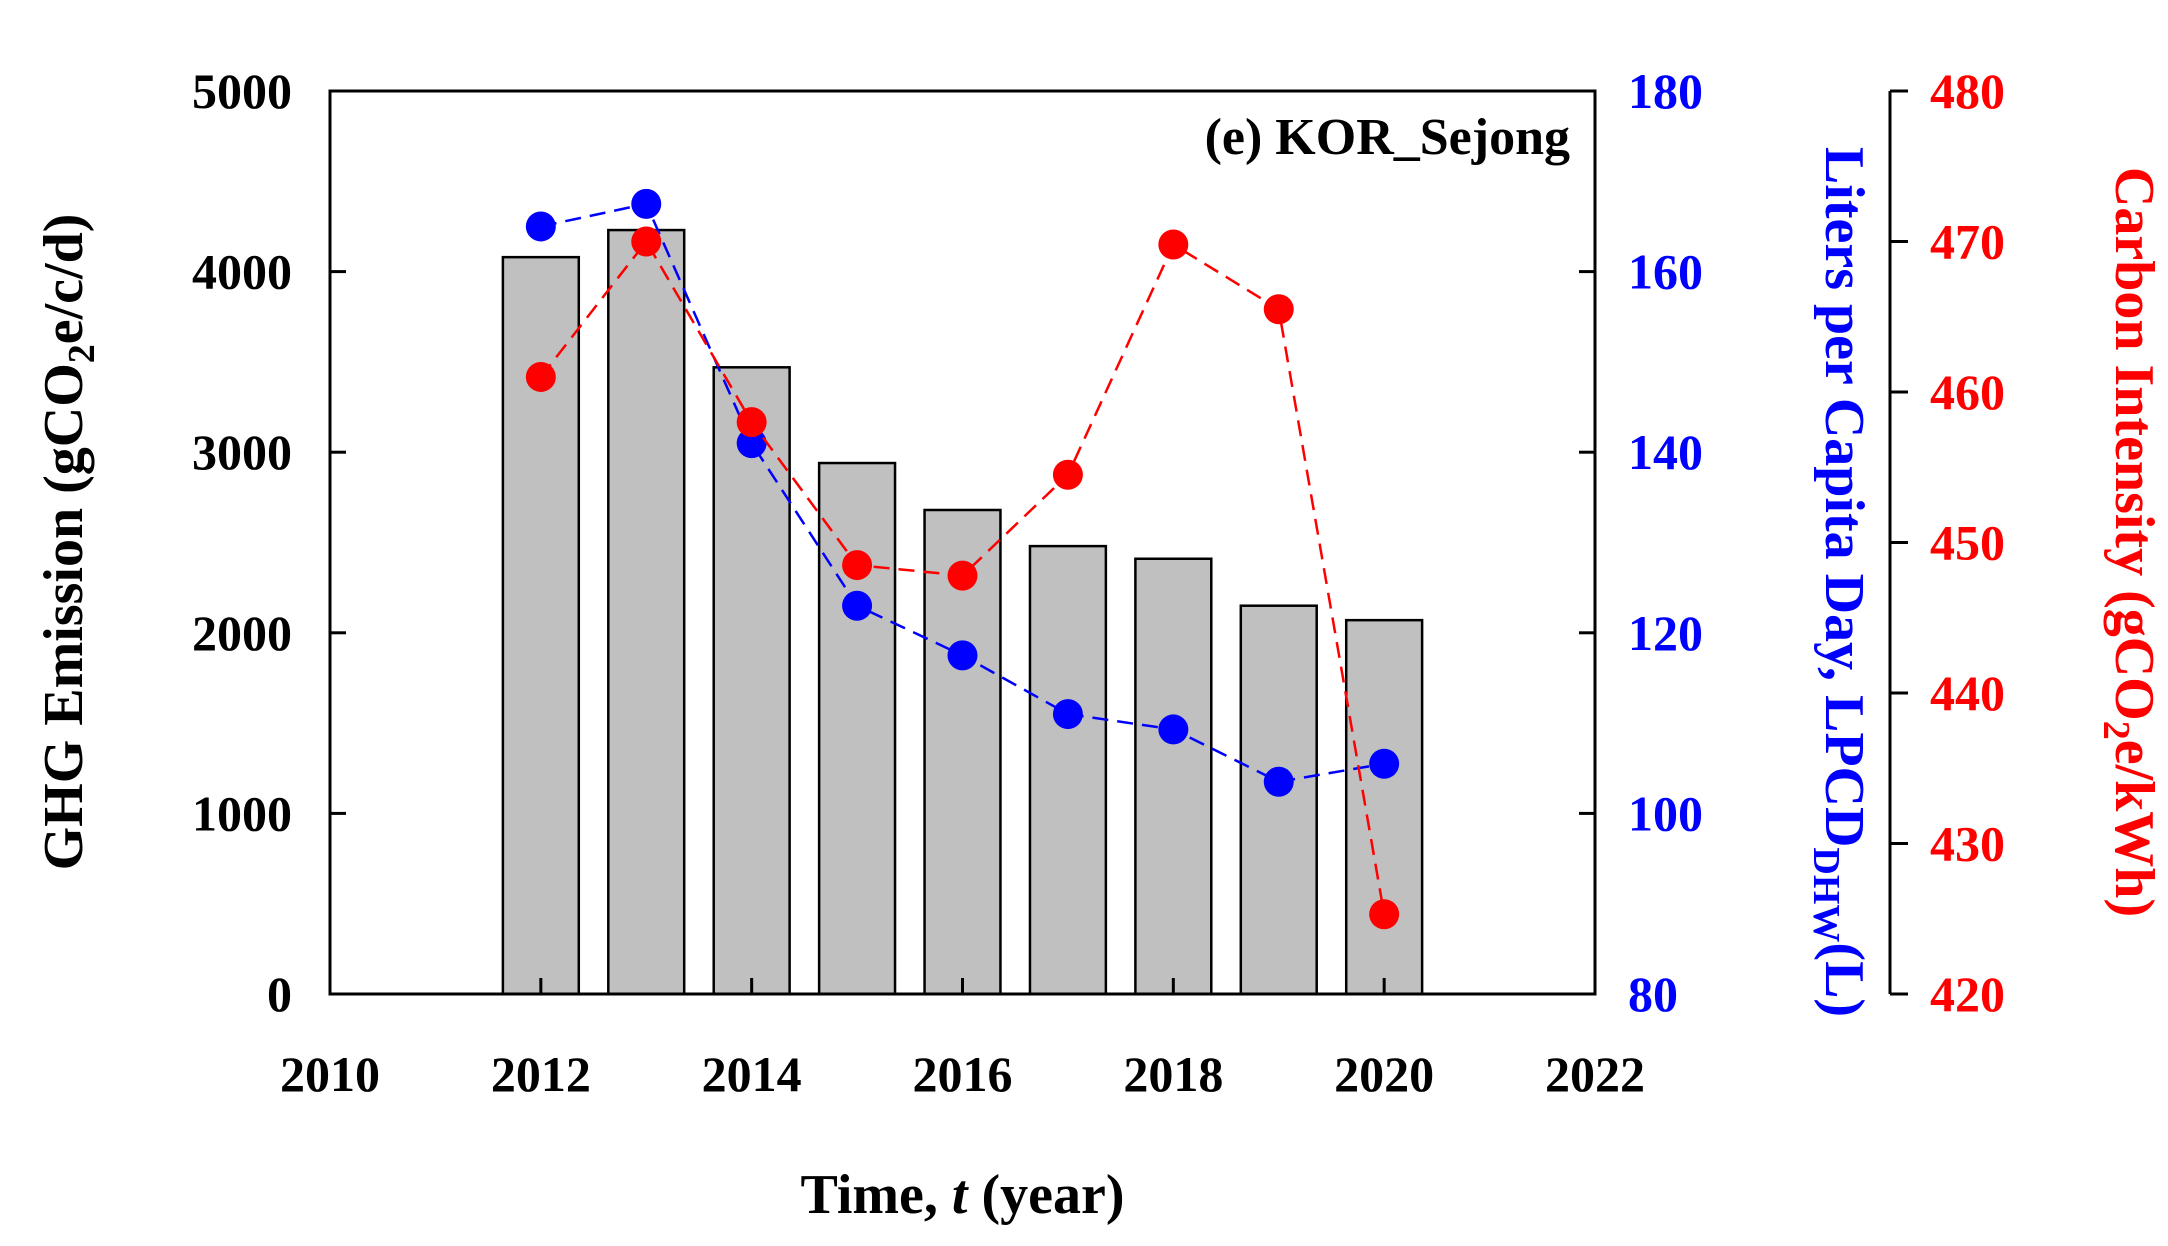 The height and width of the screenshot is (1246, 2168). What do you see at coordinates (646, 241) in the screenshot?
I see `carbon-intensity-point-2013` at bounding box center [646, 241].